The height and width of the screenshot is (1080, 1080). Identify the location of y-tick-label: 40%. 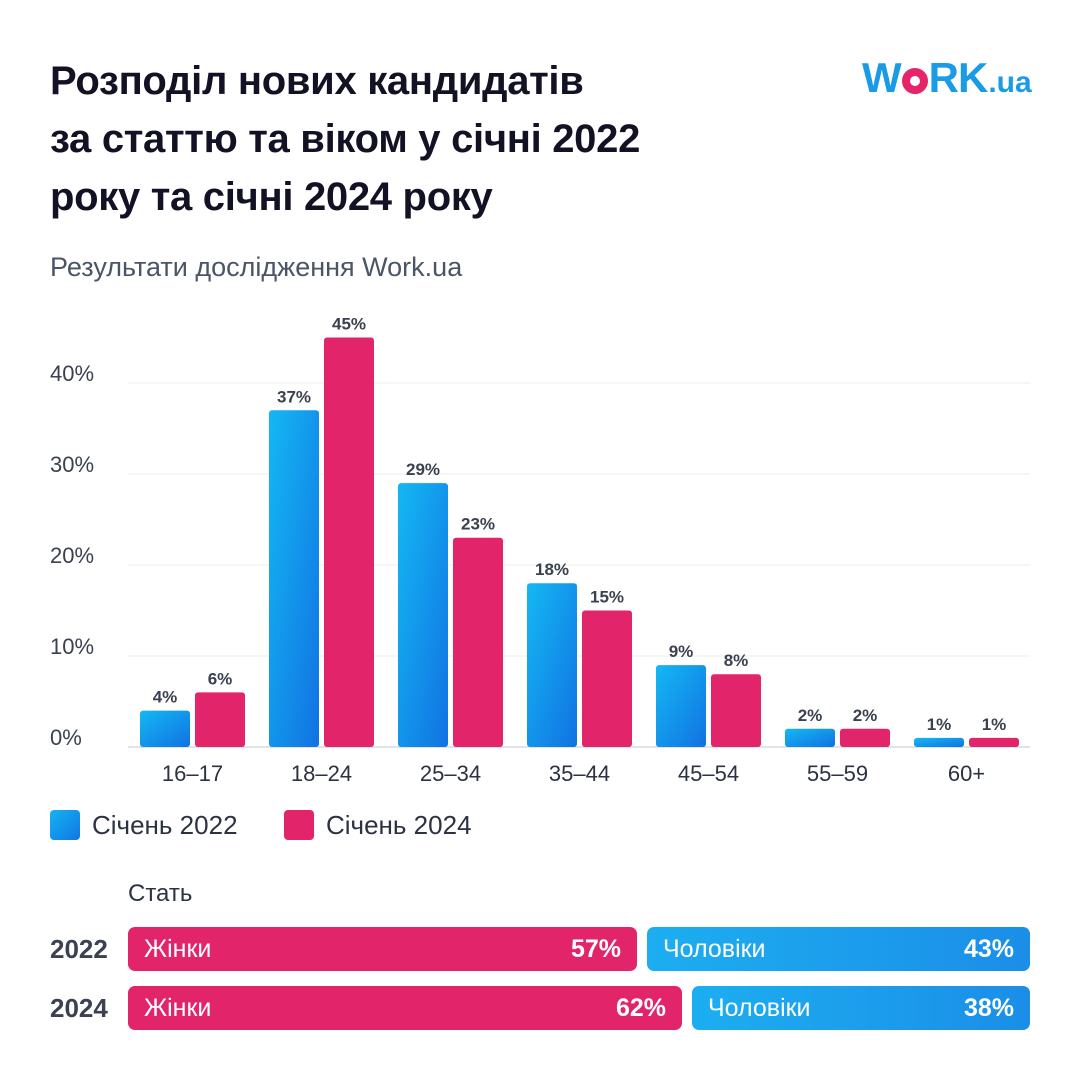
(72, 373).